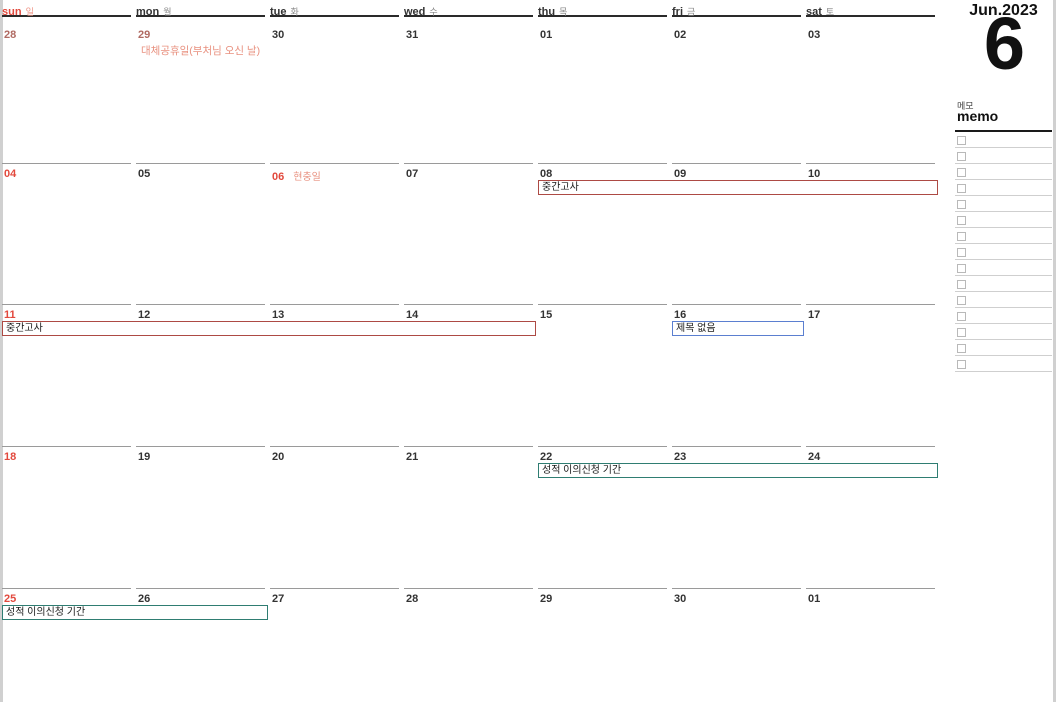  Describe the element at coordinates (200, 233) in the screenshot. I see `day-cell-05: 05` at that location.